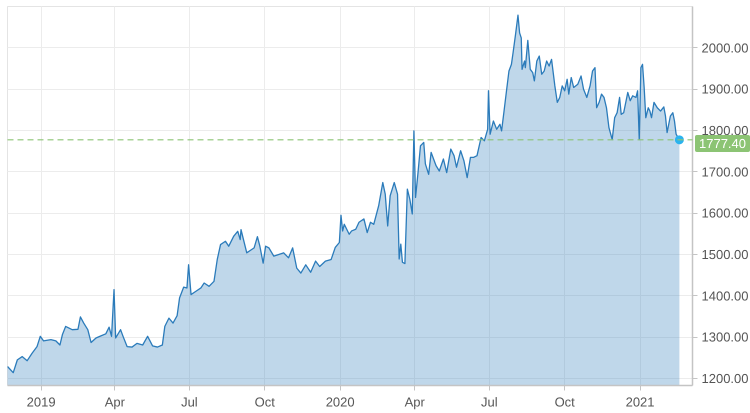 The image size is (750, 413). Describe the element at coordinates (41, 402) in the screenshot. I see `x-tick-label: 2019` at that location.